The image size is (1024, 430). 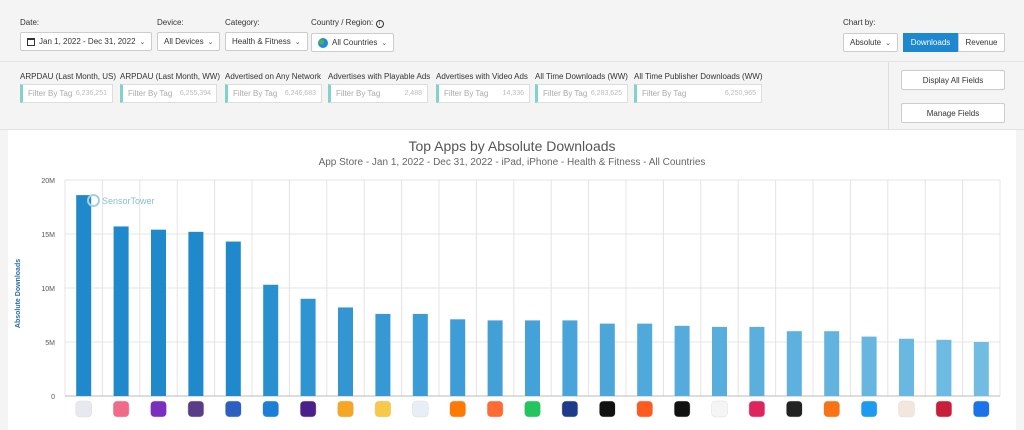 I want to click on field-label: ARPDAU (Last Month, US), so click(x=68, y=76).